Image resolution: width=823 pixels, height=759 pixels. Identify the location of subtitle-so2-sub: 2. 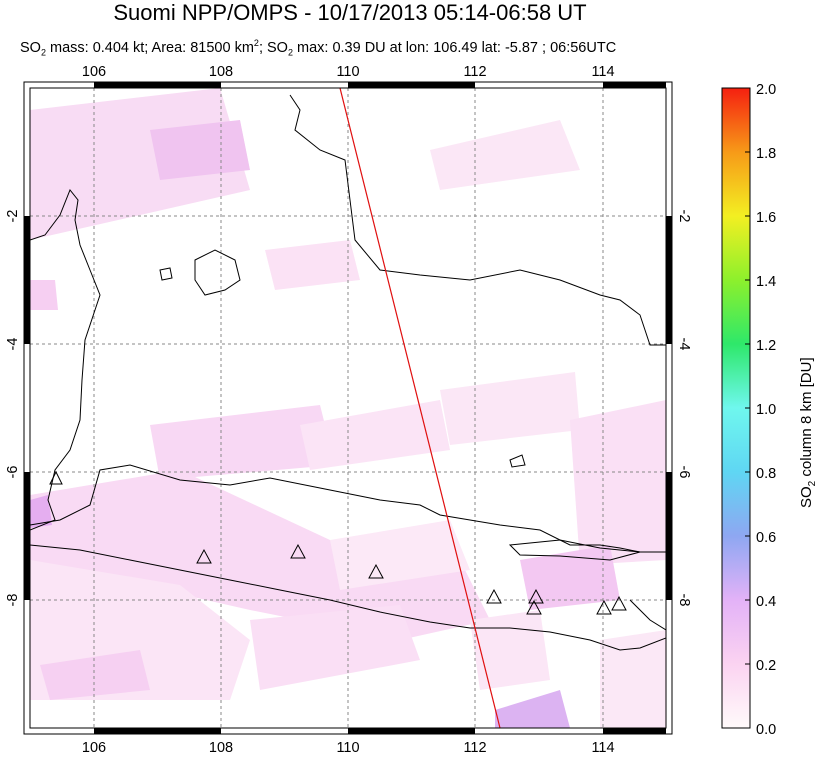
(43, 52).